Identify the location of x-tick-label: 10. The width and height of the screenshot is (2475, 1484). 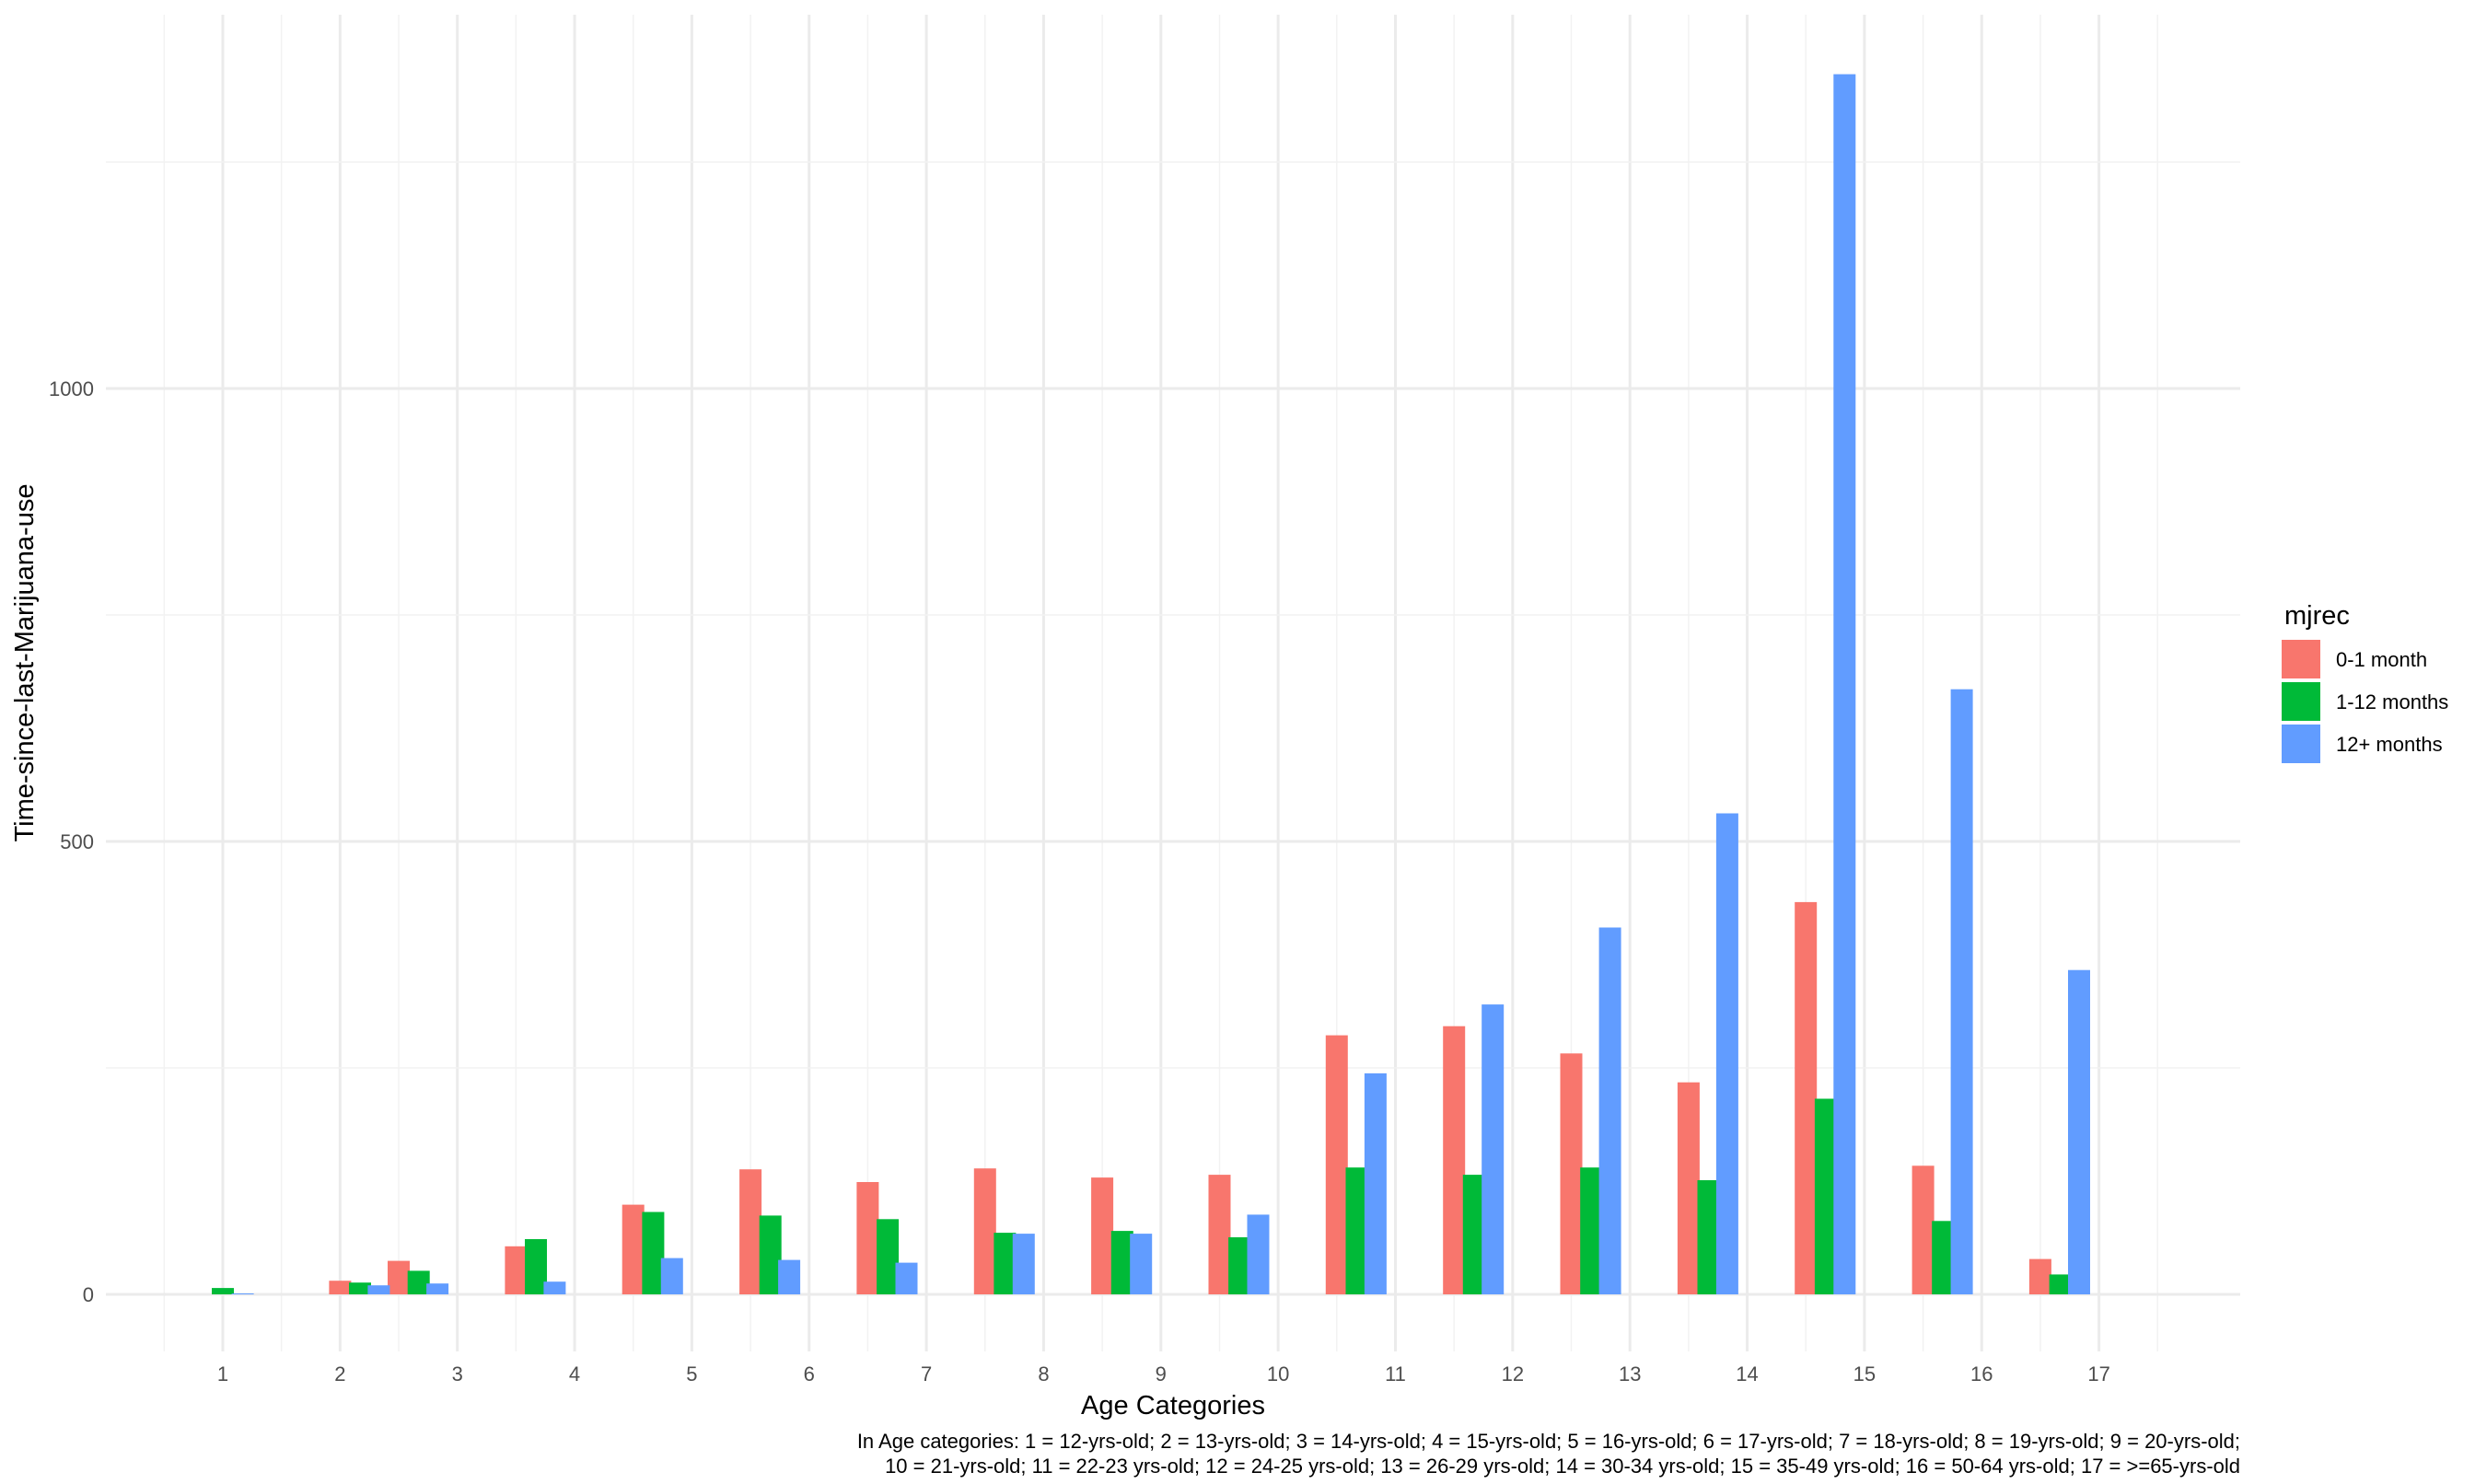
(1278, 1373).